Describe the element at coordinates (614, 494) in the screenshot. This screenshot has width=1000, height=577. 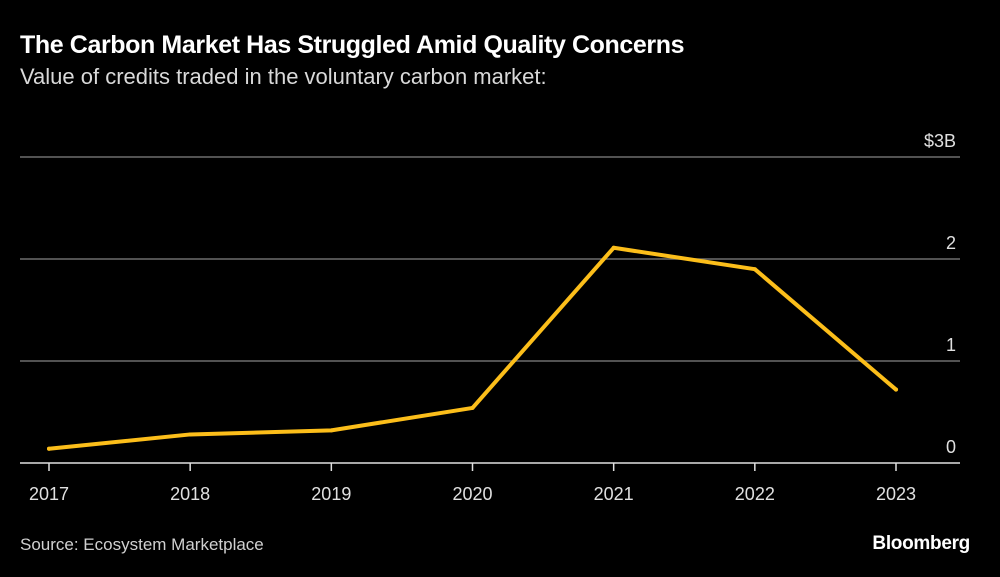
I see `x-tick-label: 2021` at that location.